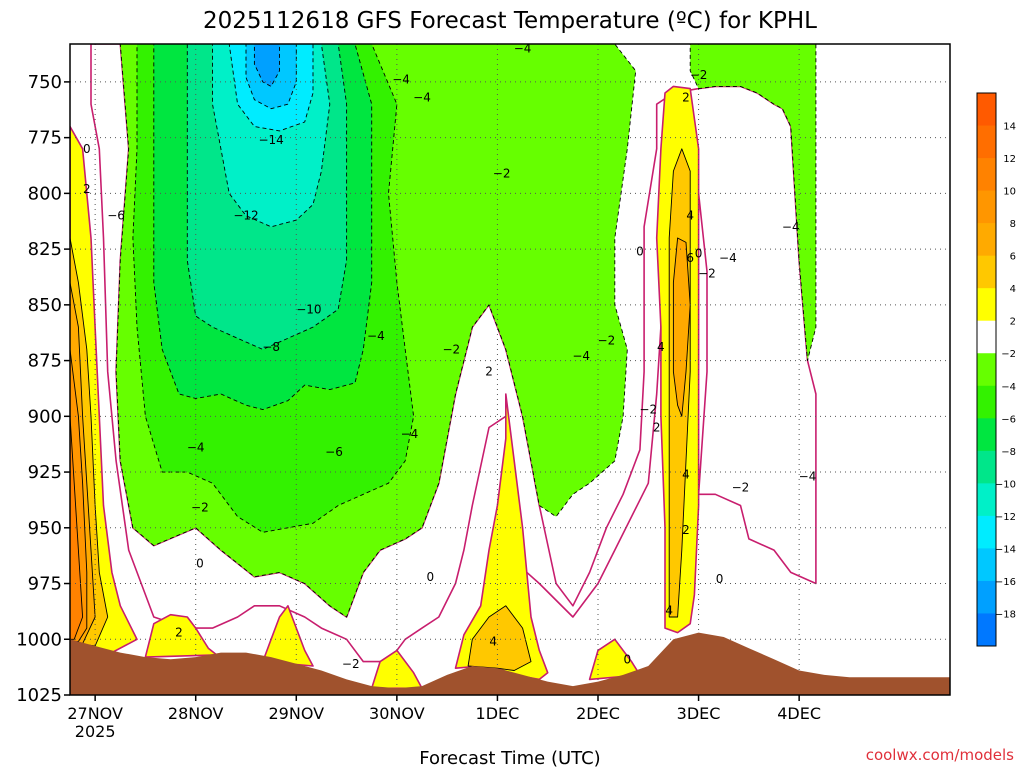 The width and height of the screenshot is (1024, 768). Describe the element at coordinates (699, 75) in the screenshot. I see `contour-label-33: −2` at that location.